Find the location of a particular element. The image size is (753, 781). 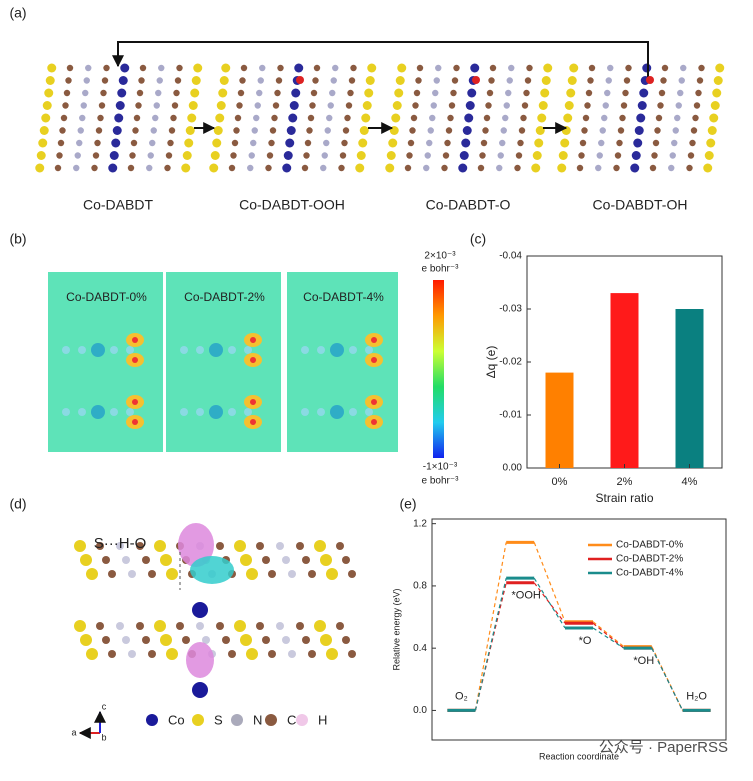

y-axis-label: Relative energy (eV) is located at coordinates (396, 629).